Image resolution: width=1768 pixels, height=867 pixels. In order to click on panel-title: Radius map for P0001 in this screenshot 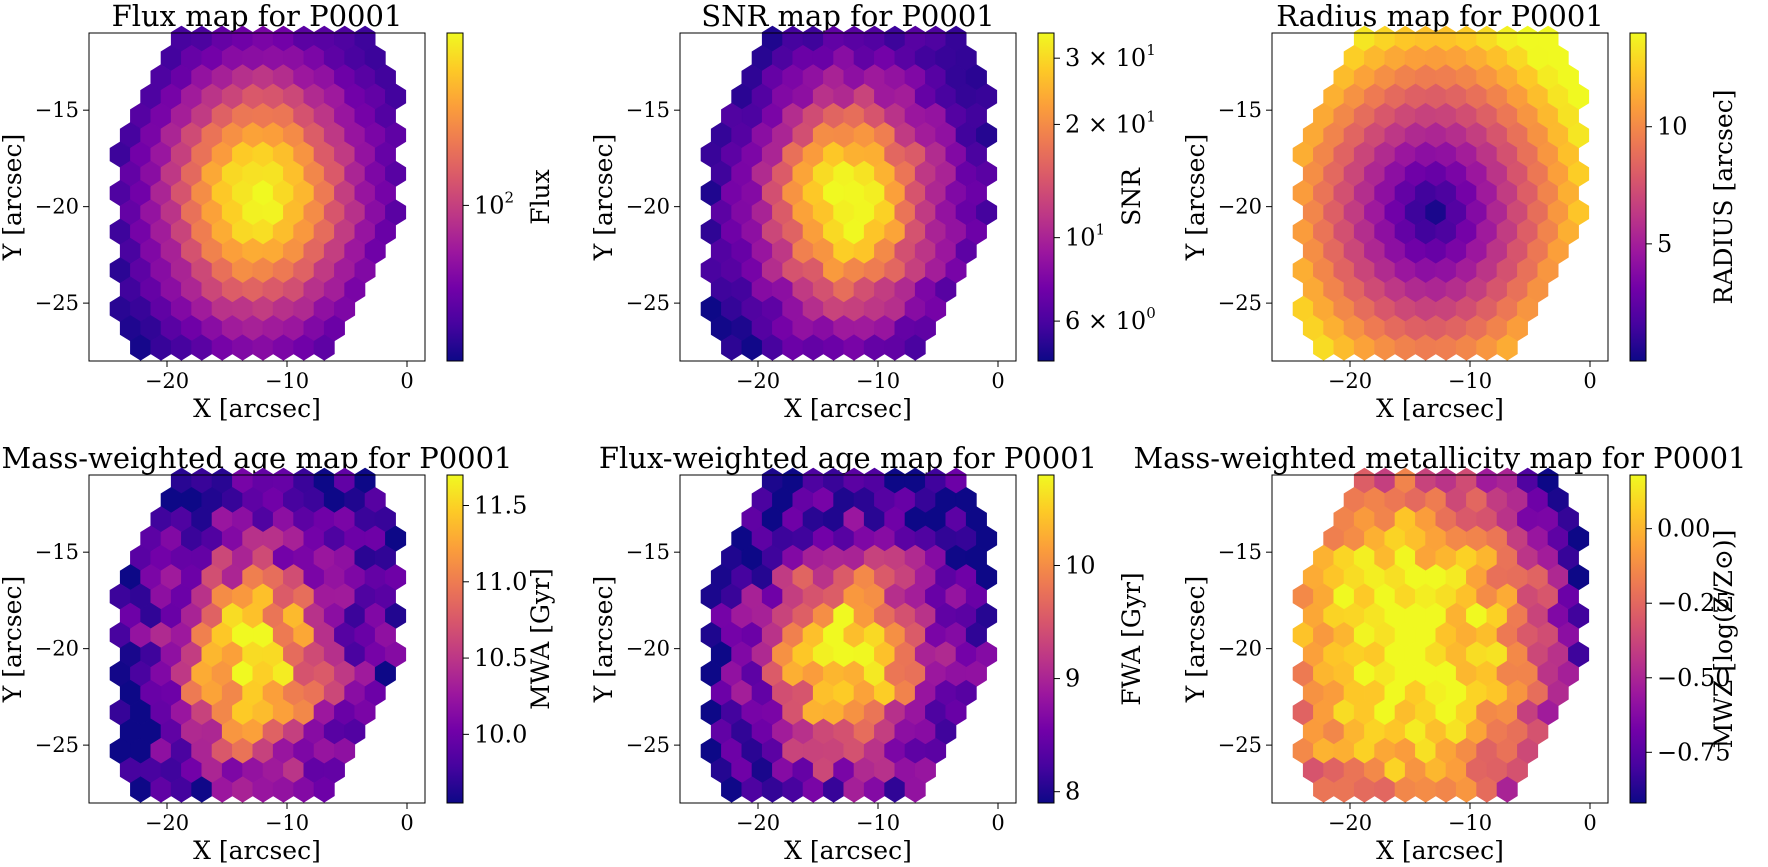, I will do `click(1440, 16)`.